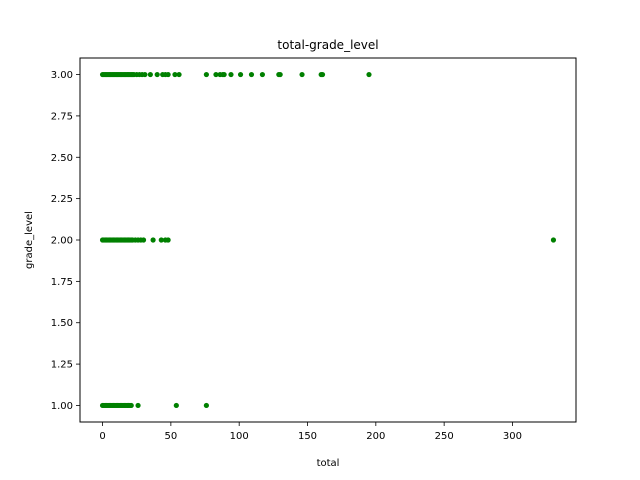  What do you see at coordinates (327, 45) in the screenshot?
I see `chart-title: total-grade_level` at bounding box center [327, 45].